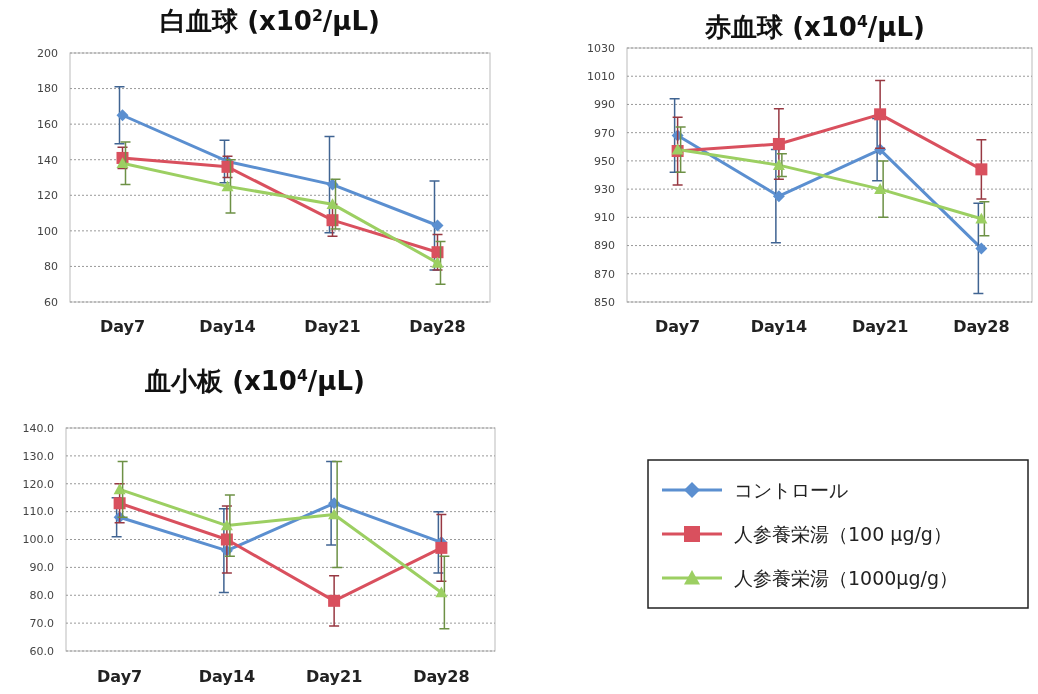  I want to click on chart-title: 血小板 (x10$^{4}$/μL), so click(254, 381).